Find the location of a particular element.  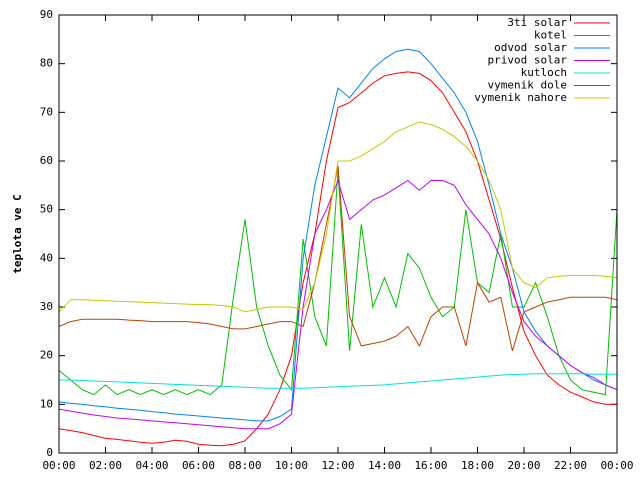

x-tick-label: 12:00 is located at coordinates (337, 465).